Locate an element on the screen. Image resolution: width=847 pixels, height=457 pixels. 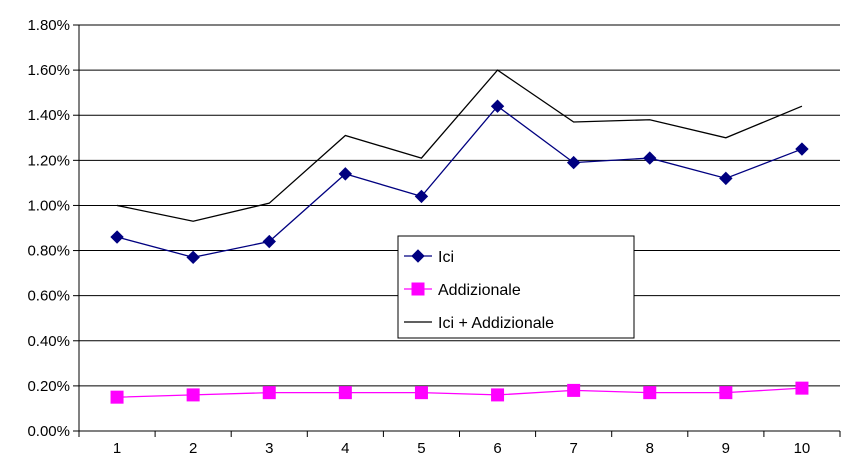
x-tick-label: 5 is located at coordinates (421, 448).